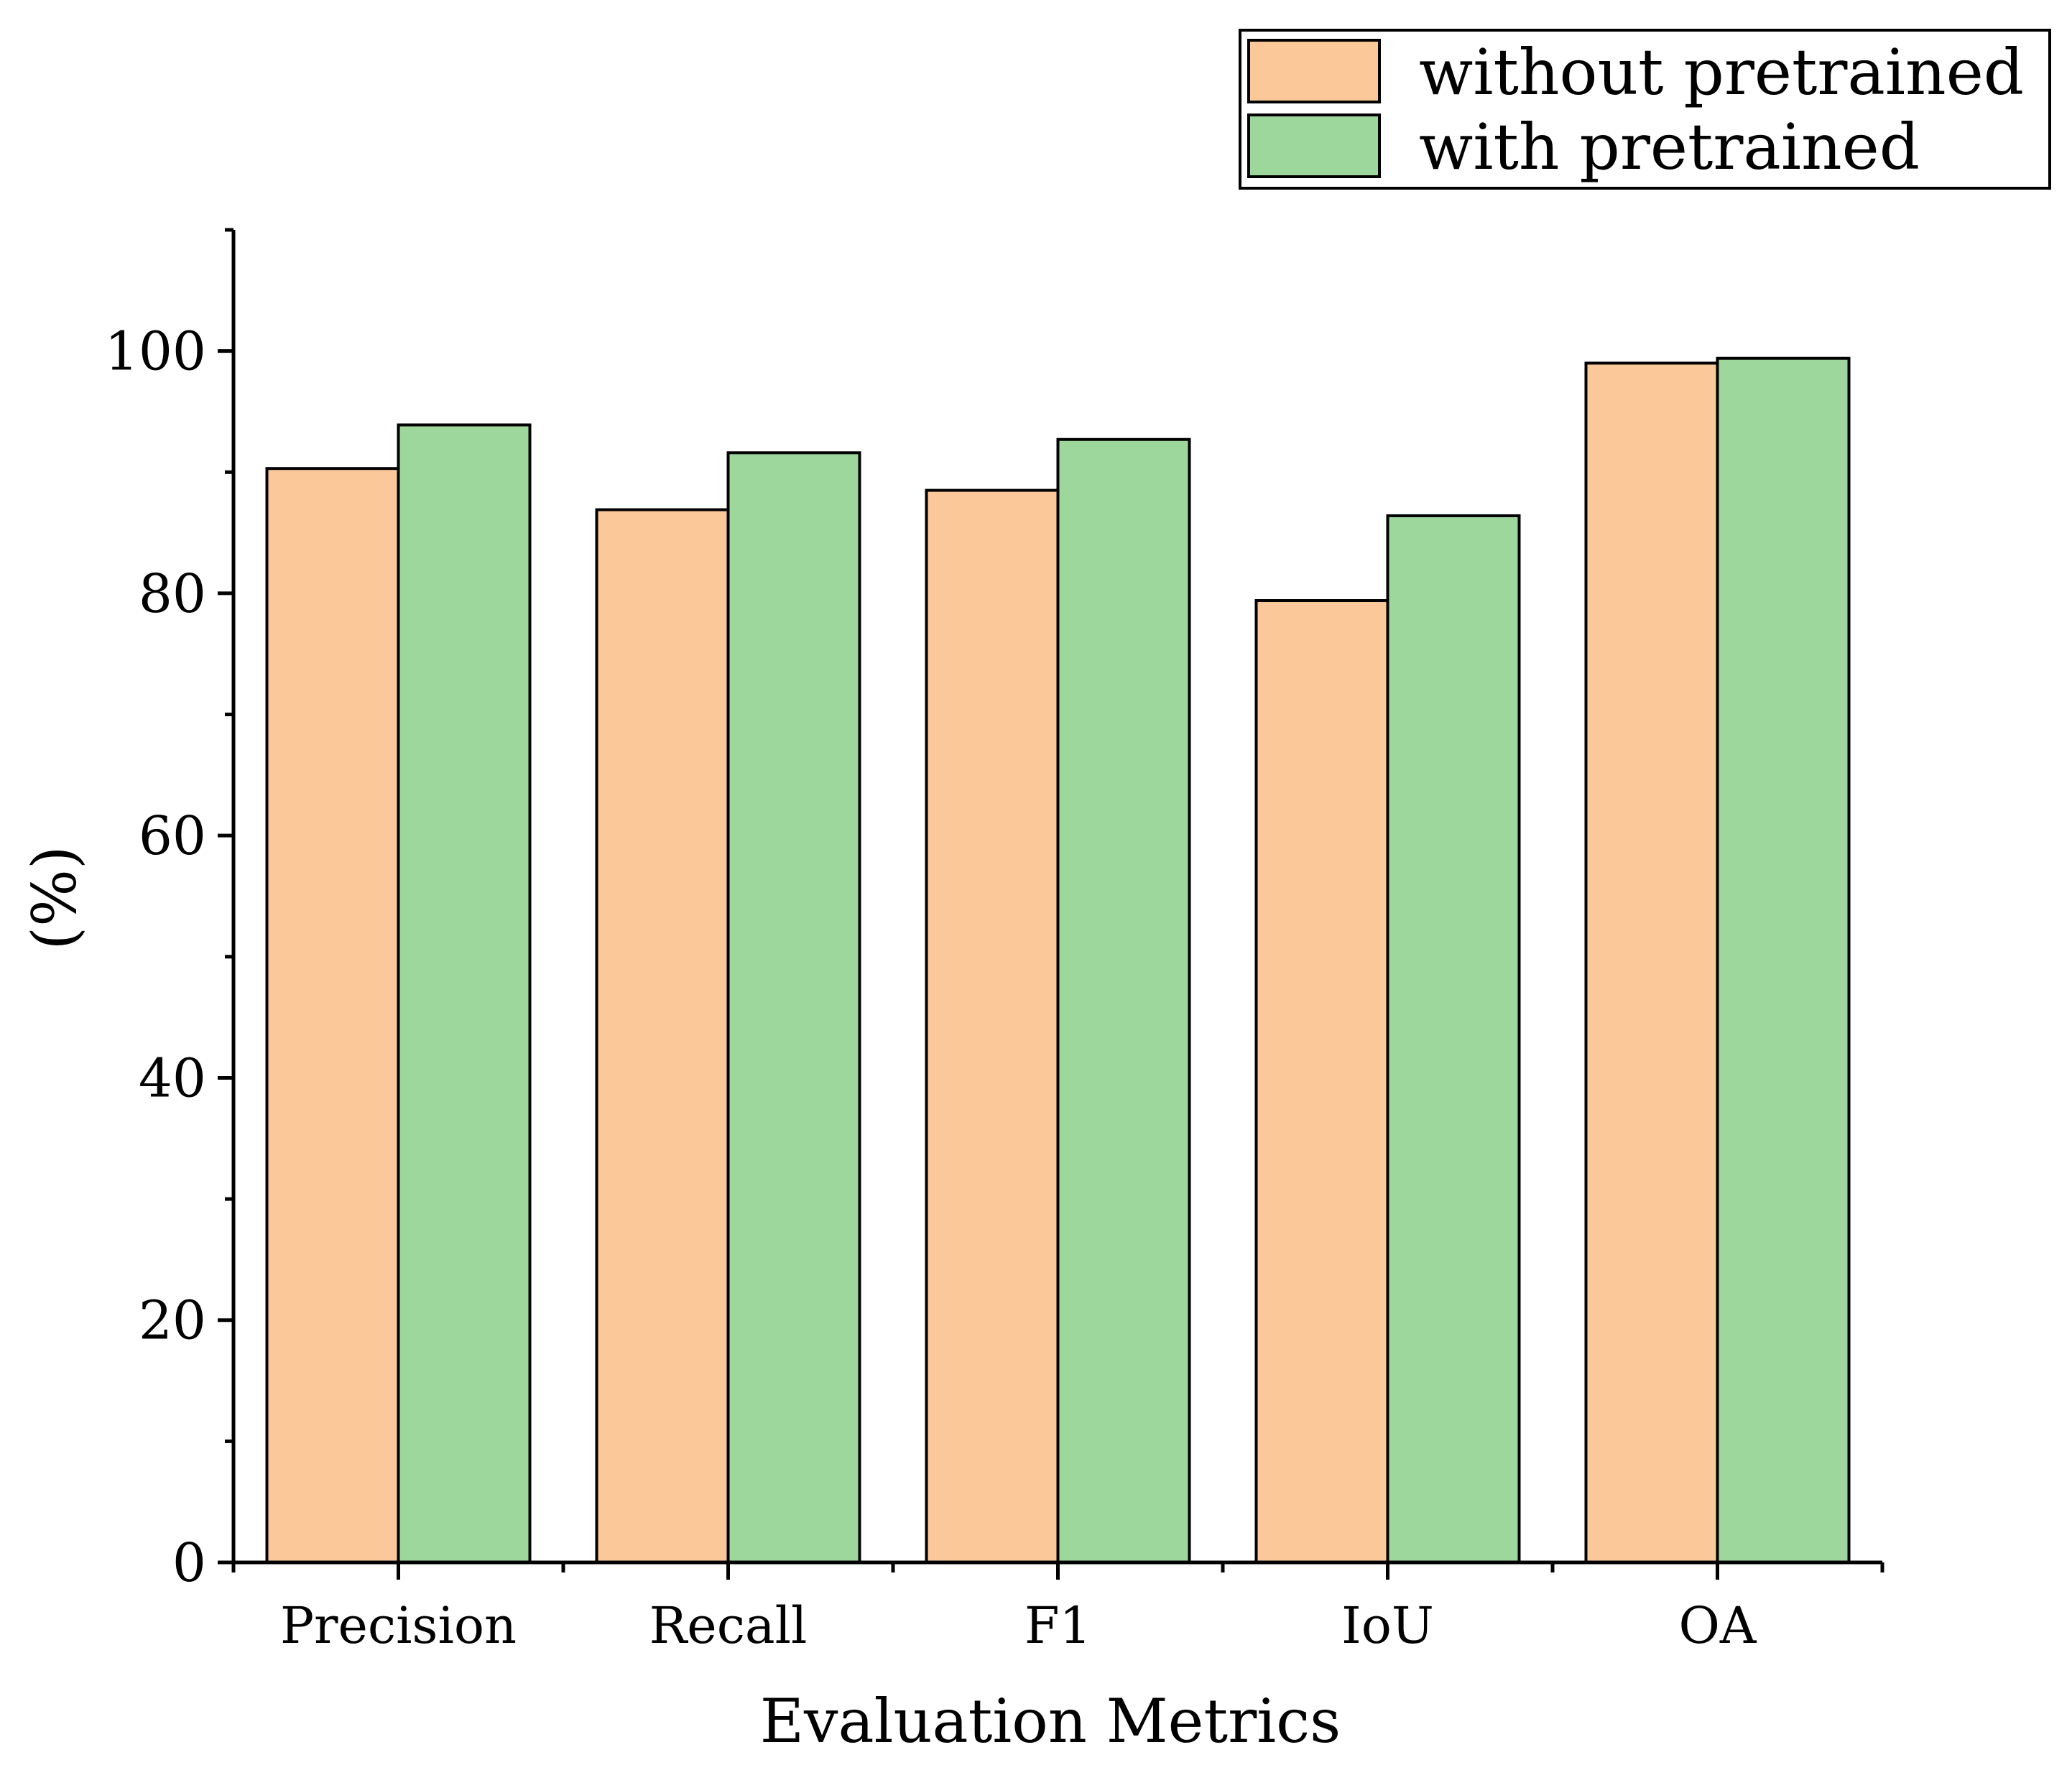 Image resolution: width=2072 pixels, height=1765 pixels. Describe the element at coordinates (1123, 1000) in the screenshot. I see `bar-with-pretrained-f1` at that location.